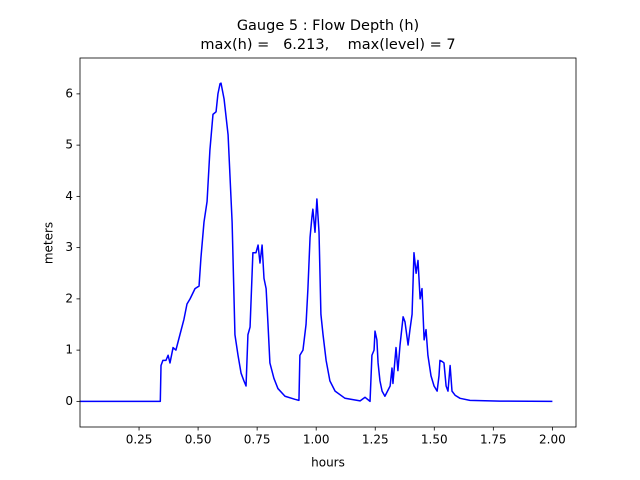  What do you see at coordinates (493, 440) in the screenshot?
I see `x-tick-label: 1.75` at bounding box center [493, 440].